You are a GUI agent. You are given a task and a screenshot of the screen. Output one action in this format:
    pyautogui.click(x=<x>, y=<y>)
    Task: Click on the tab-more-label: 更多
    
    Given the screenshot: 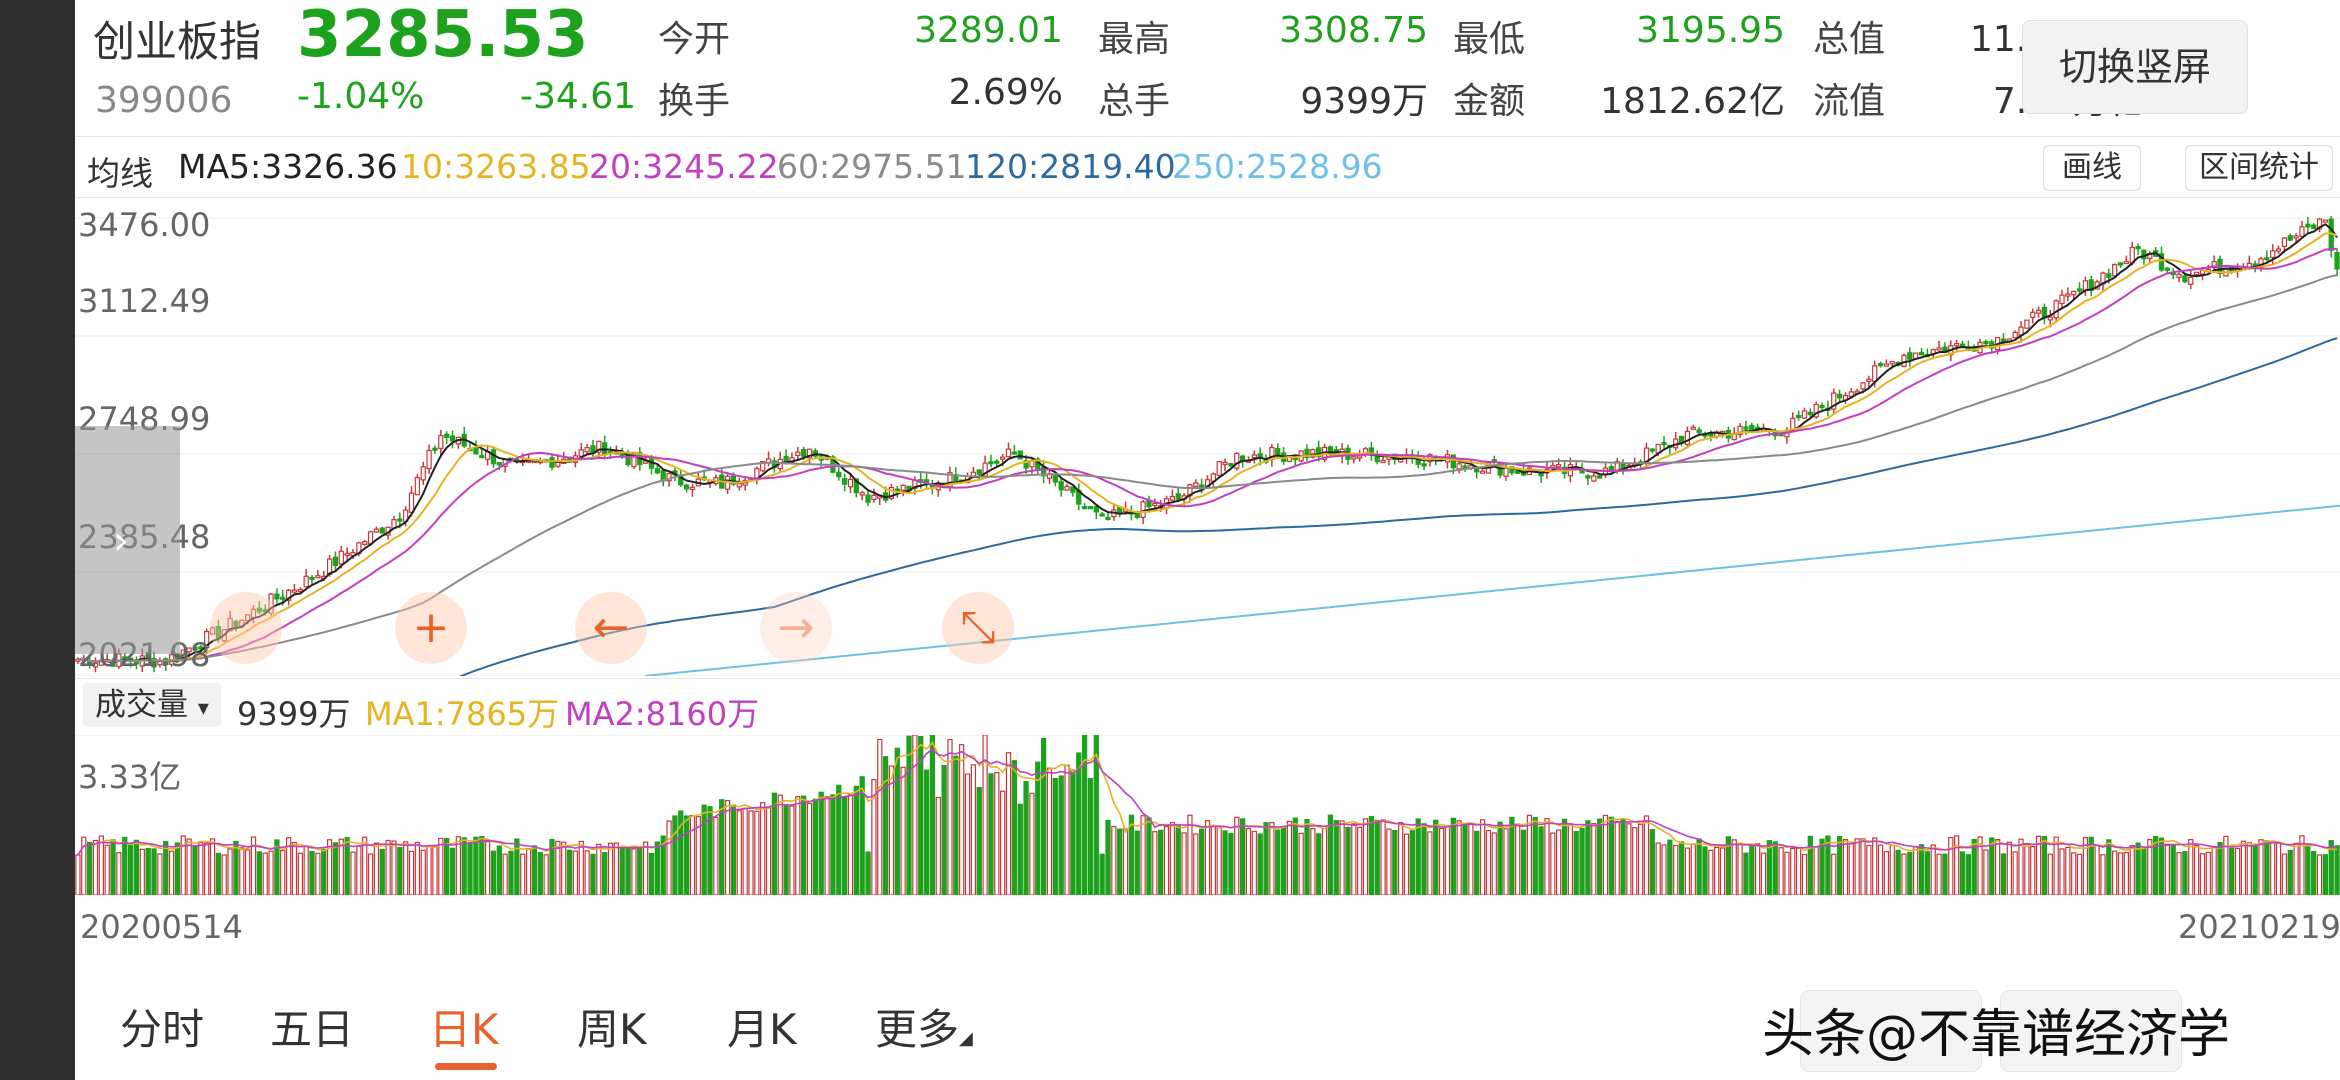 What is the action you would take?
    pyautogui.click(x=917, y=1029)
    